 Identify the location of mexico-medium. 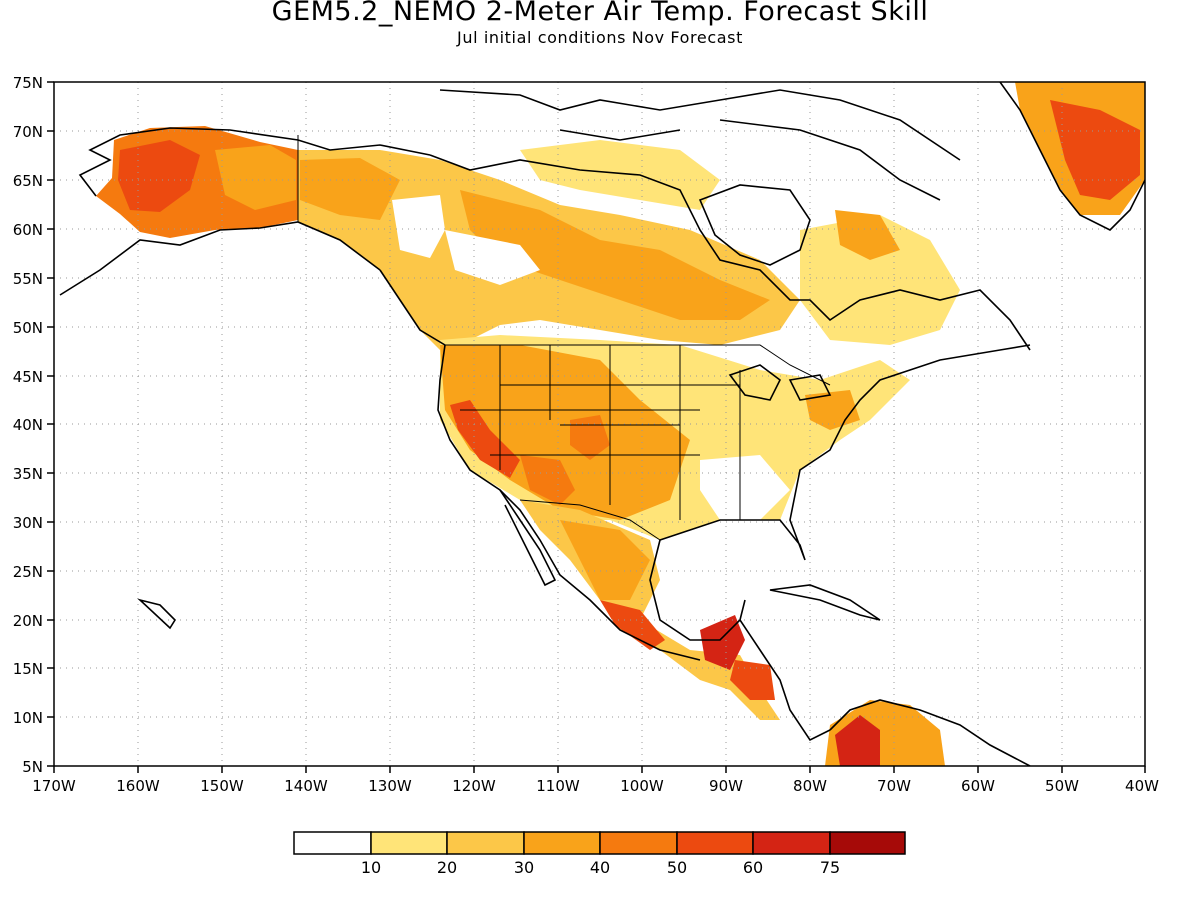
(605, 560).